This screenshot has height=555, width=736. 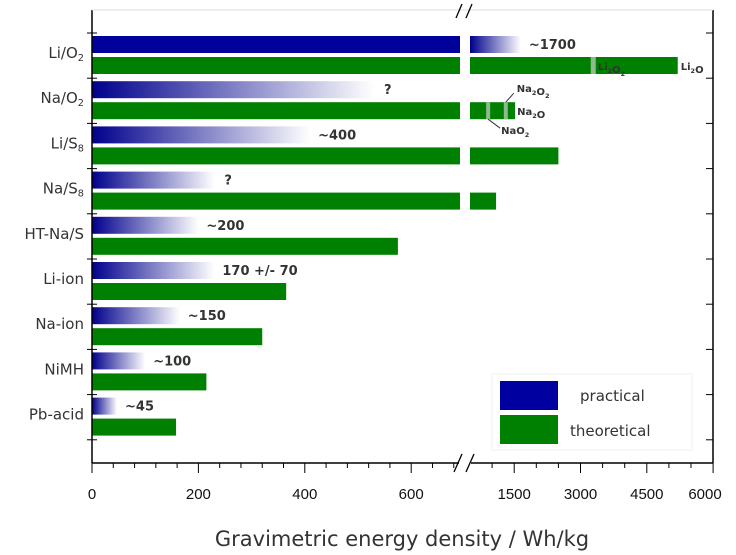 What do you see at coordinates (63, 279) in the screenshot?
I see `category-label: Li-ion` at bounding box center [63, 279].